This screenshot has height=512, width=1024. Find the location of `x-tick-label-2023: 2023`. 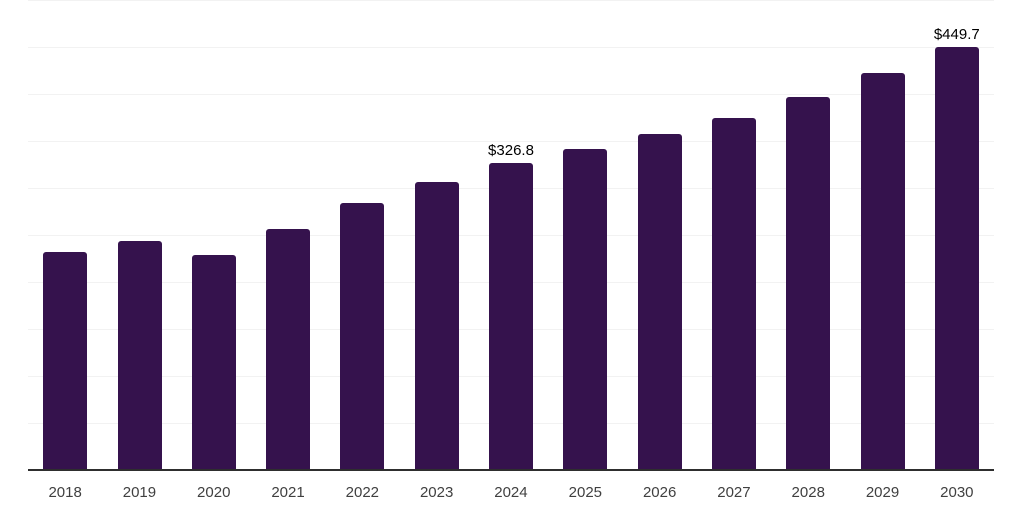

x-tick-label-2023: 2023 is located at coordinates (436, 492).